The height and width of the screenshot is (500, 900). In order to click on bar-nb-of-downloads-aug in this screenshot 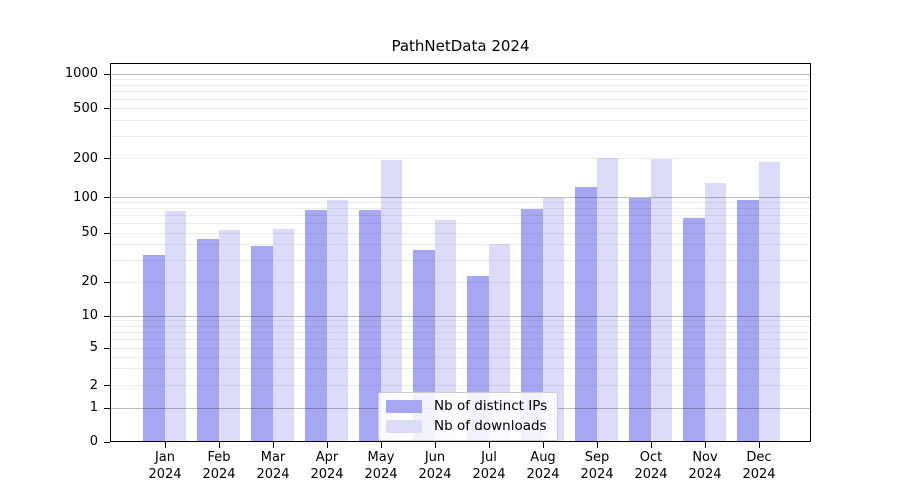, I will do `click(553, 319)`.